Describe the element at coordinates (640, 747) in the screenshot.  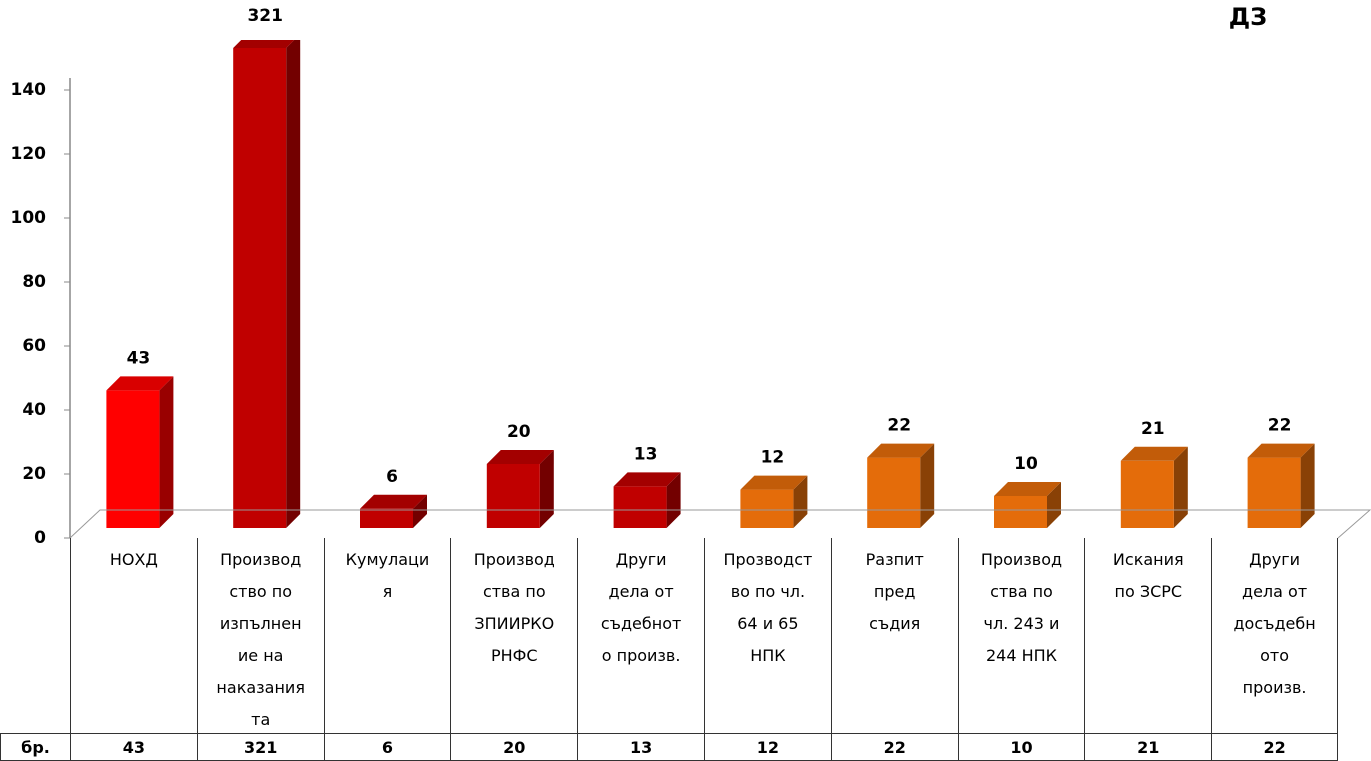
I see `table-value: 13` at that location.